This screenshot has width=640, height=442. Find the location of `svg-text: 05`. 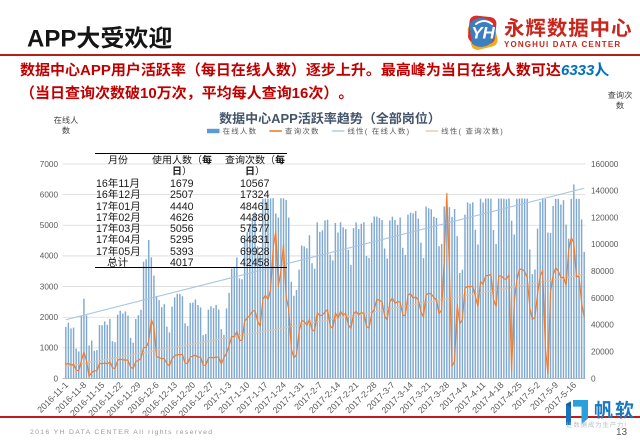

svg-text: 05 is located at coordinates (124, 252).